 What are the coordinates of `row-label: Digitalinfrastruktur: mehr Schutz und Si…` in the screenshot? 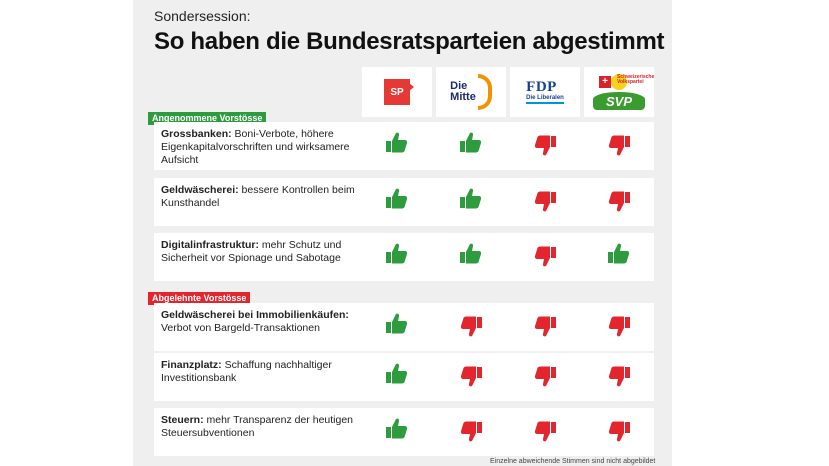 It's located at (261, 252).